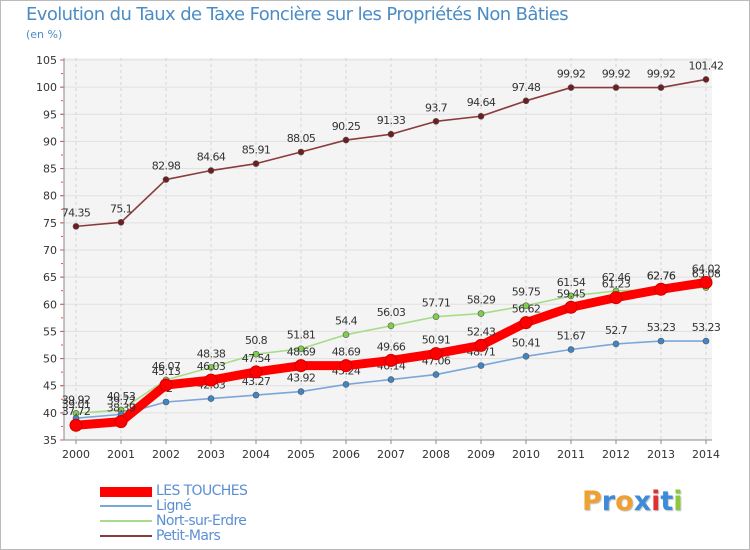 This screenshot has width=750, height=550. Describe the element at coordinates (642, 501) in the screenshot. I see `brand-letter: x` at that location.